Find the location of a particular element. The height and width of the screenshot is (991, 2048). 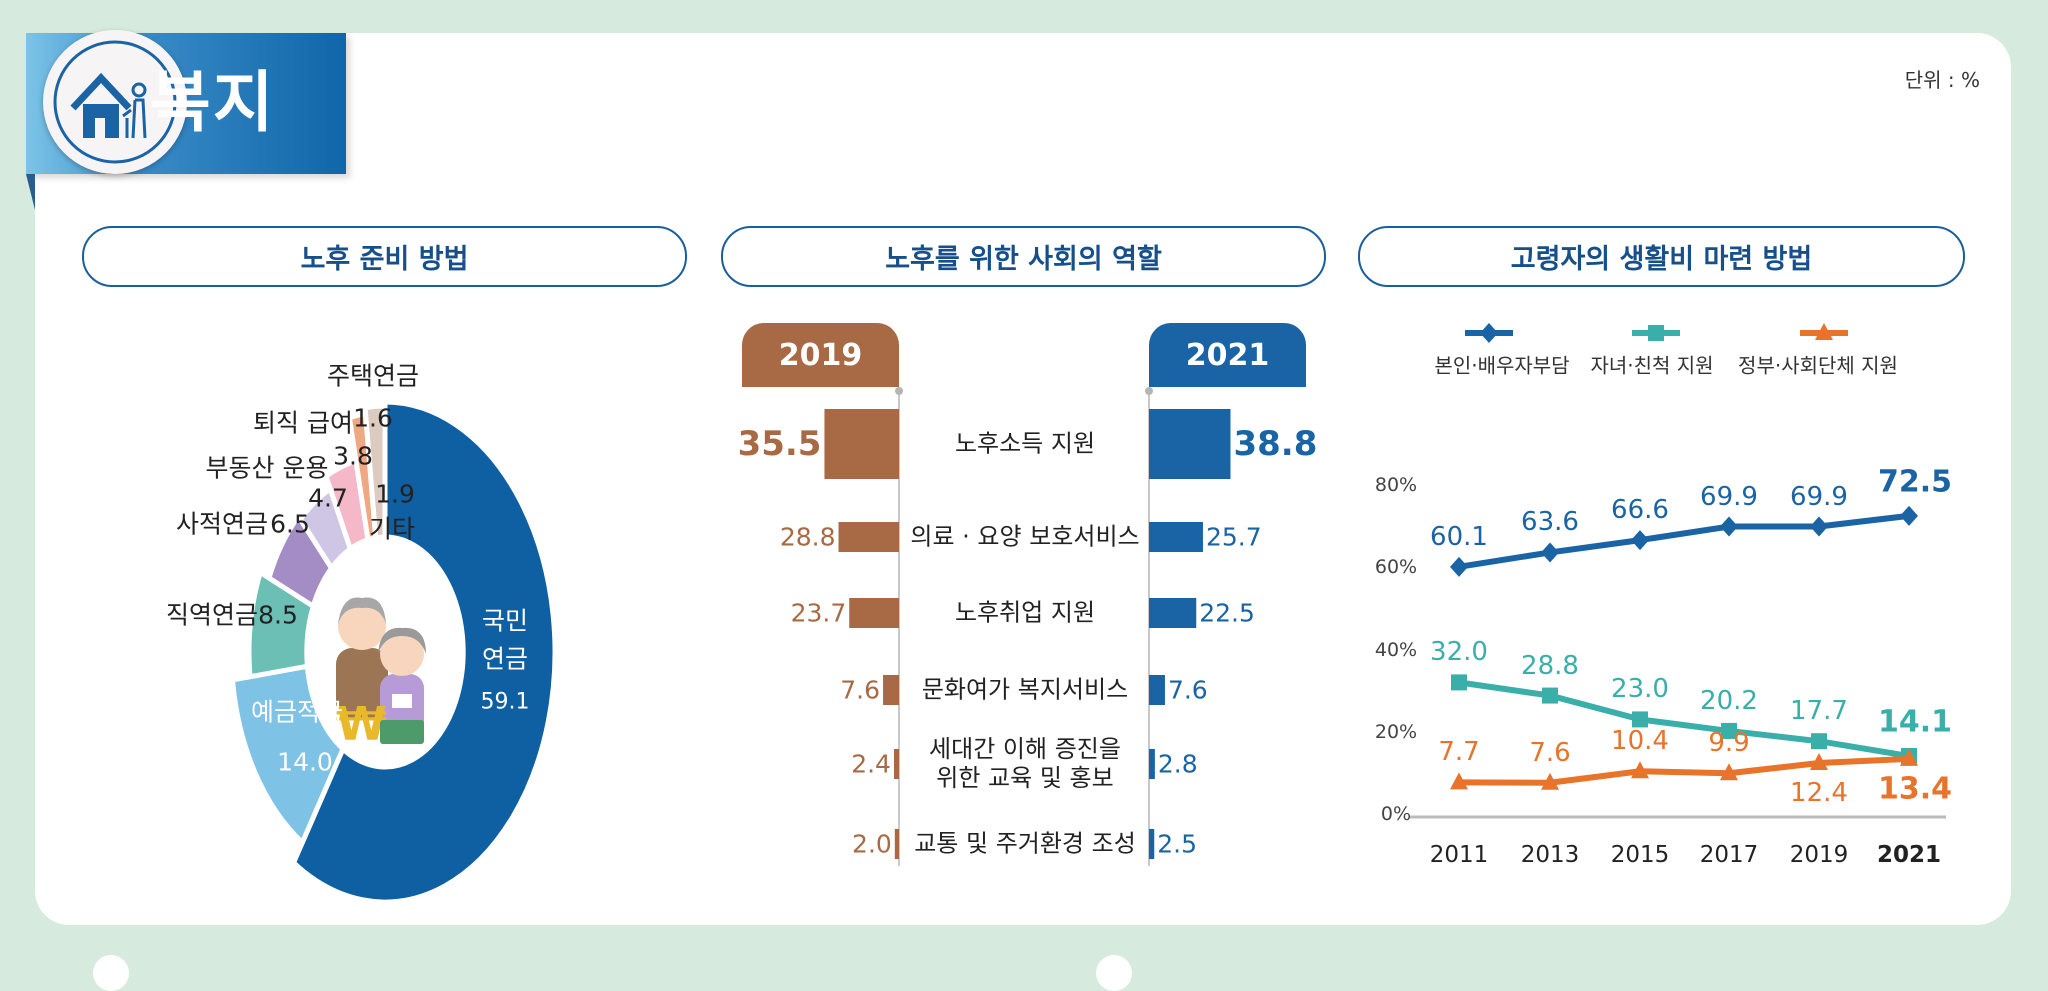

data-label: 13.4 is located at coordinates (1915, 789).